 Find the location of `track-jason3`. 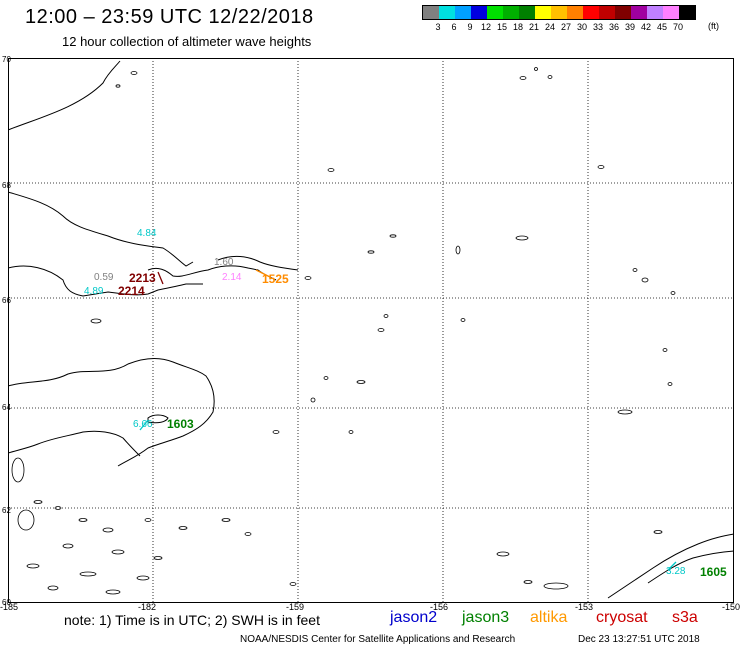

track-jason3 is located at coordinates (144, 425).